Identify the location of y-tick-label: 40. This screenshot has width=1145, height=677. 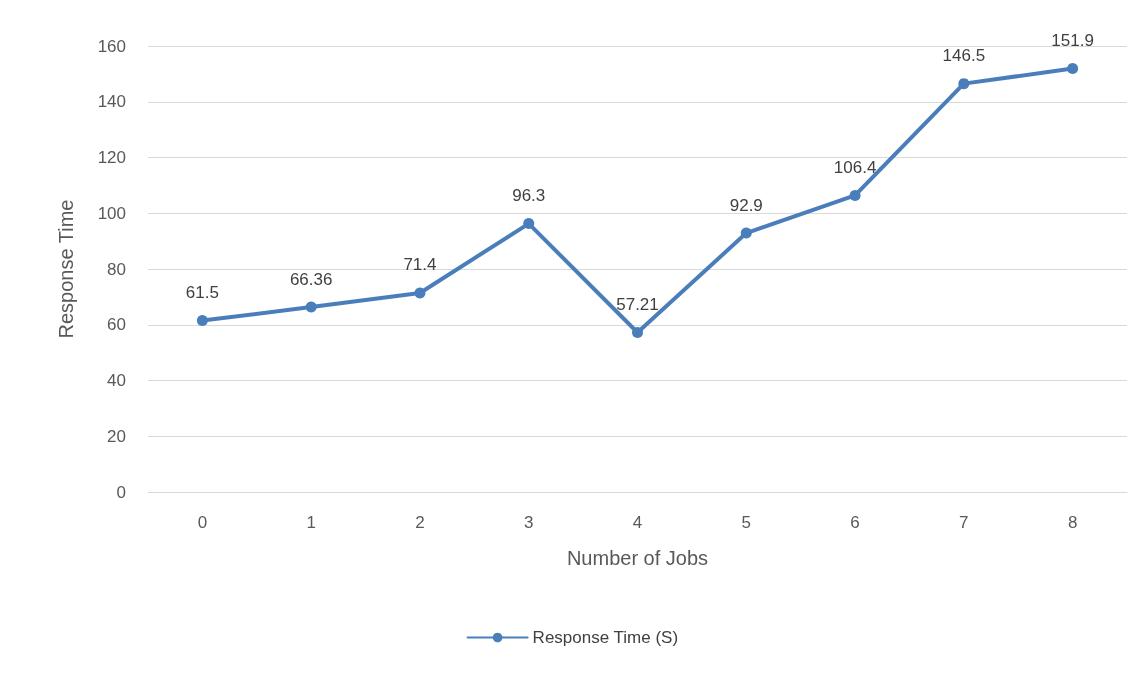
(116, 380).